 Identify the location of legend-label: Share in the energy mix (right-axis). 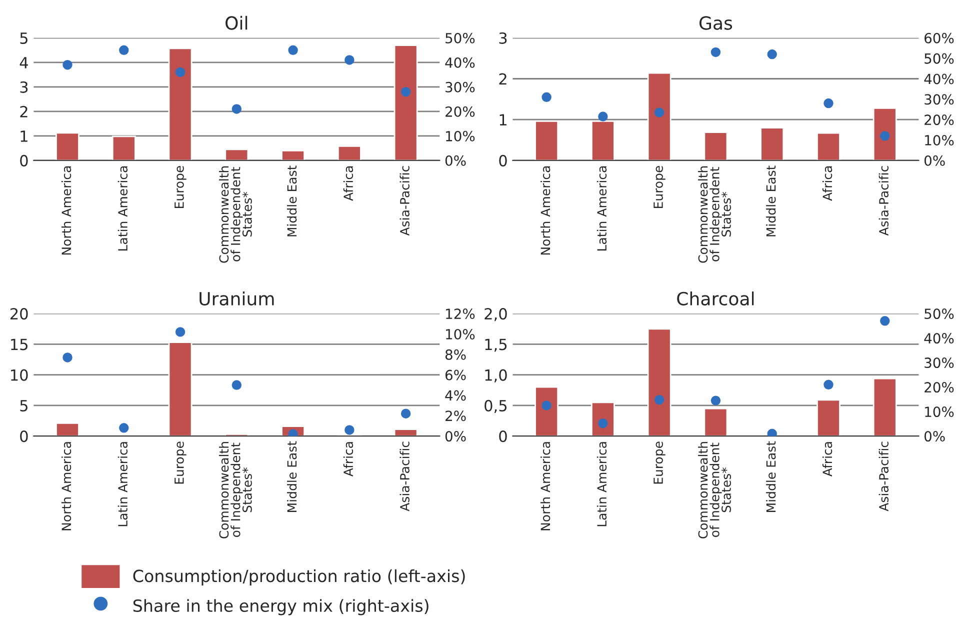
(280, 607).